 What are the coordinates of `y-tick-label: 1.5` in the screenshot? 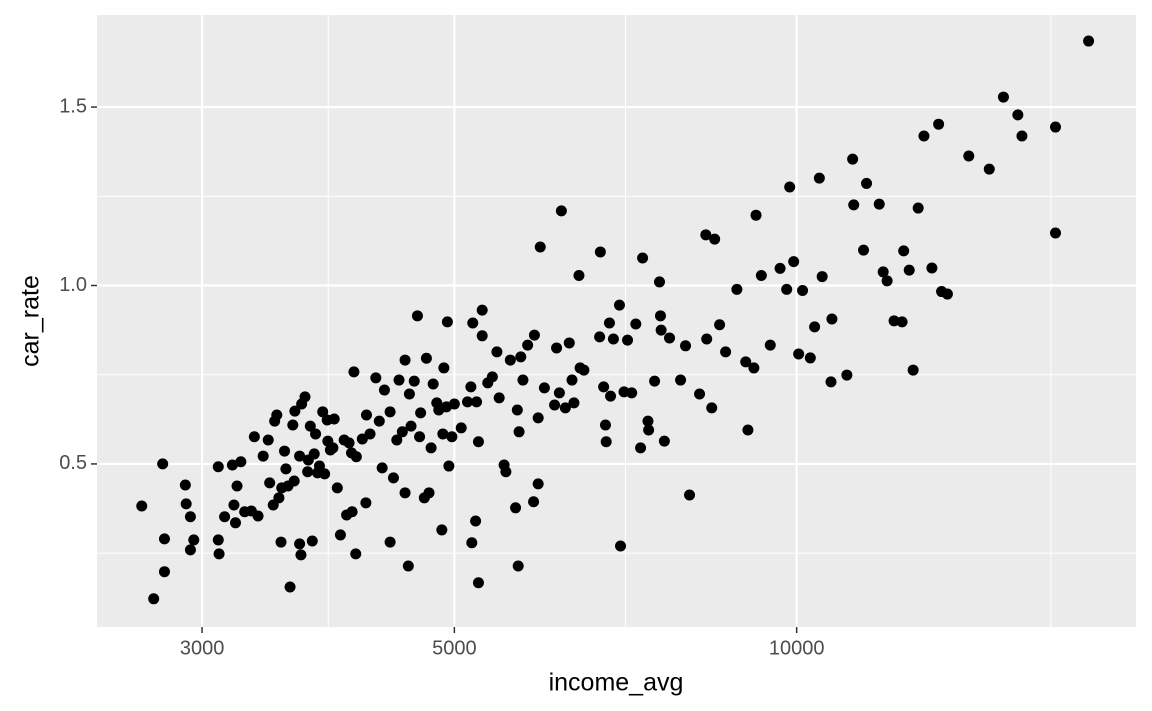 It's located at (73, 106).